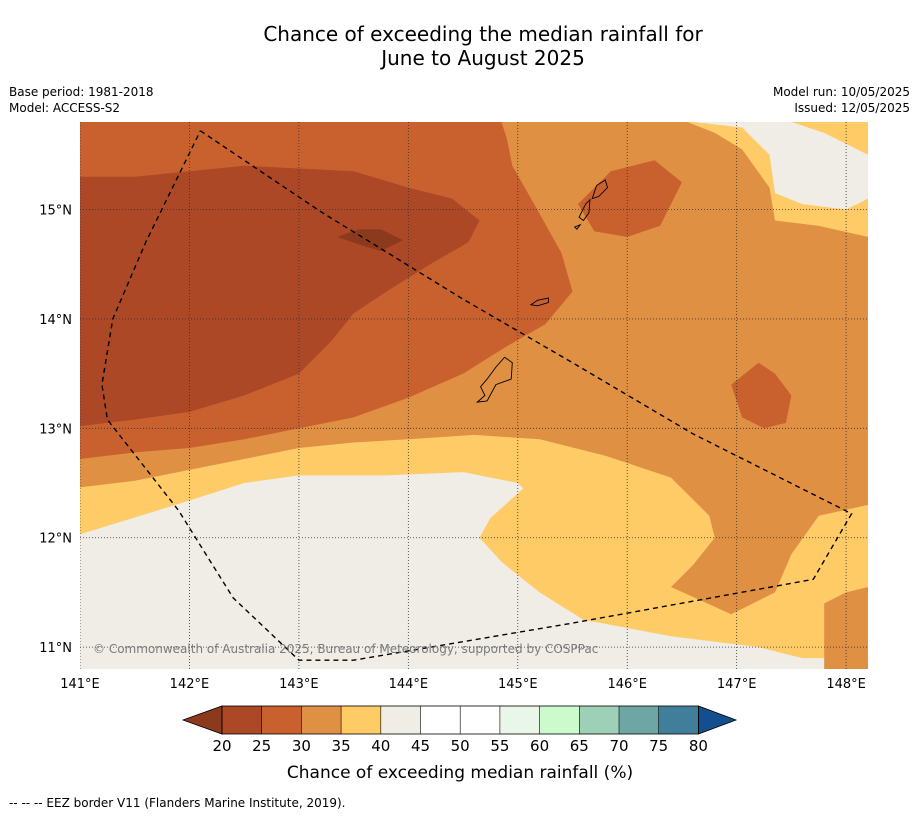  Describe the element at coordinates (341, 746) in the screenshot. I see `colorbar-tick-label: 35` at that location.